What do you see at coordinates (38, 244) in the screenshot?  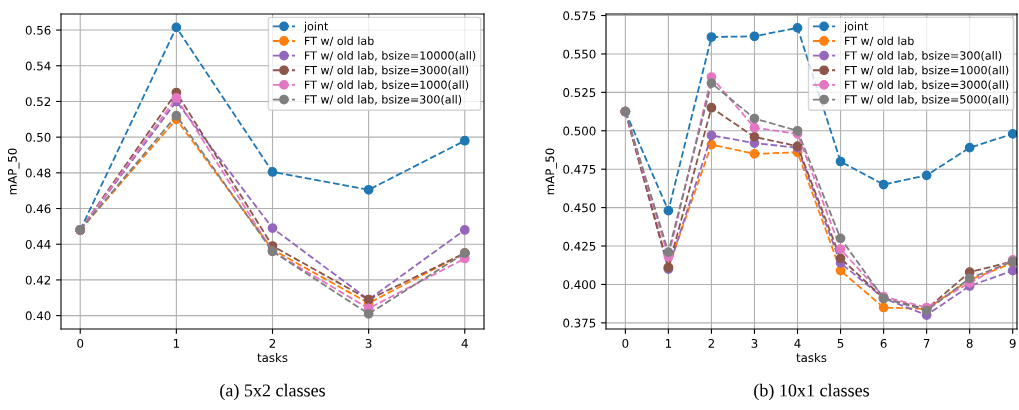 I see `y-tick-label: 0.44` at bounding box center [38, 244].